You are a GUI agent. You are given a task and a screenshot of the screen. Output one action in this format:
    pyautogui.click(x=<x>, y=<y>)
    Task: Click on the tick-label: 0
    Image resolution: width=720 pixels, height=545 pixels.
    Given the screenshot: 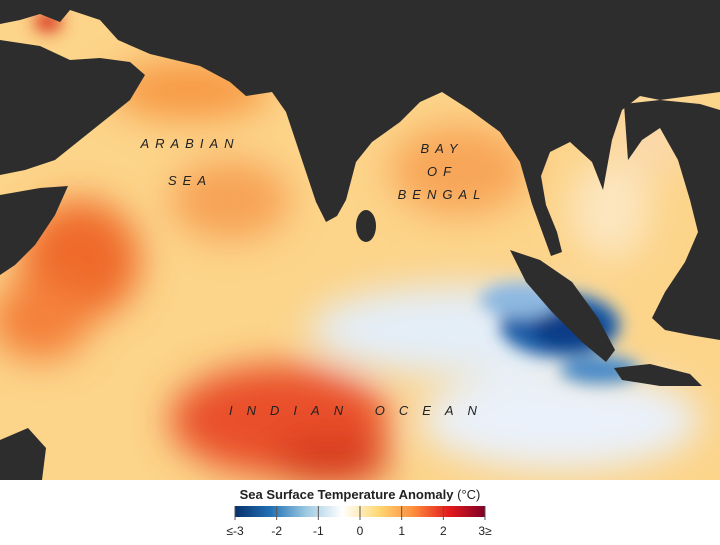 What is the action you would take?
    pyautogui.click(x=360, y=531)
    